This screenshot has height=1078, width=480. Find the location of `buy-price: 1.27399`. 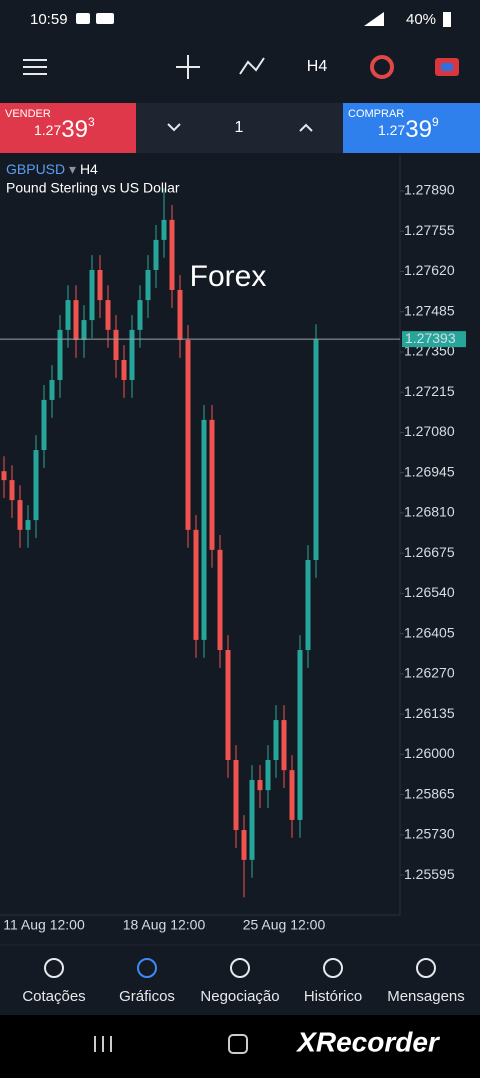

buy-price: 1.27399 is located at coordinates (408, 129).